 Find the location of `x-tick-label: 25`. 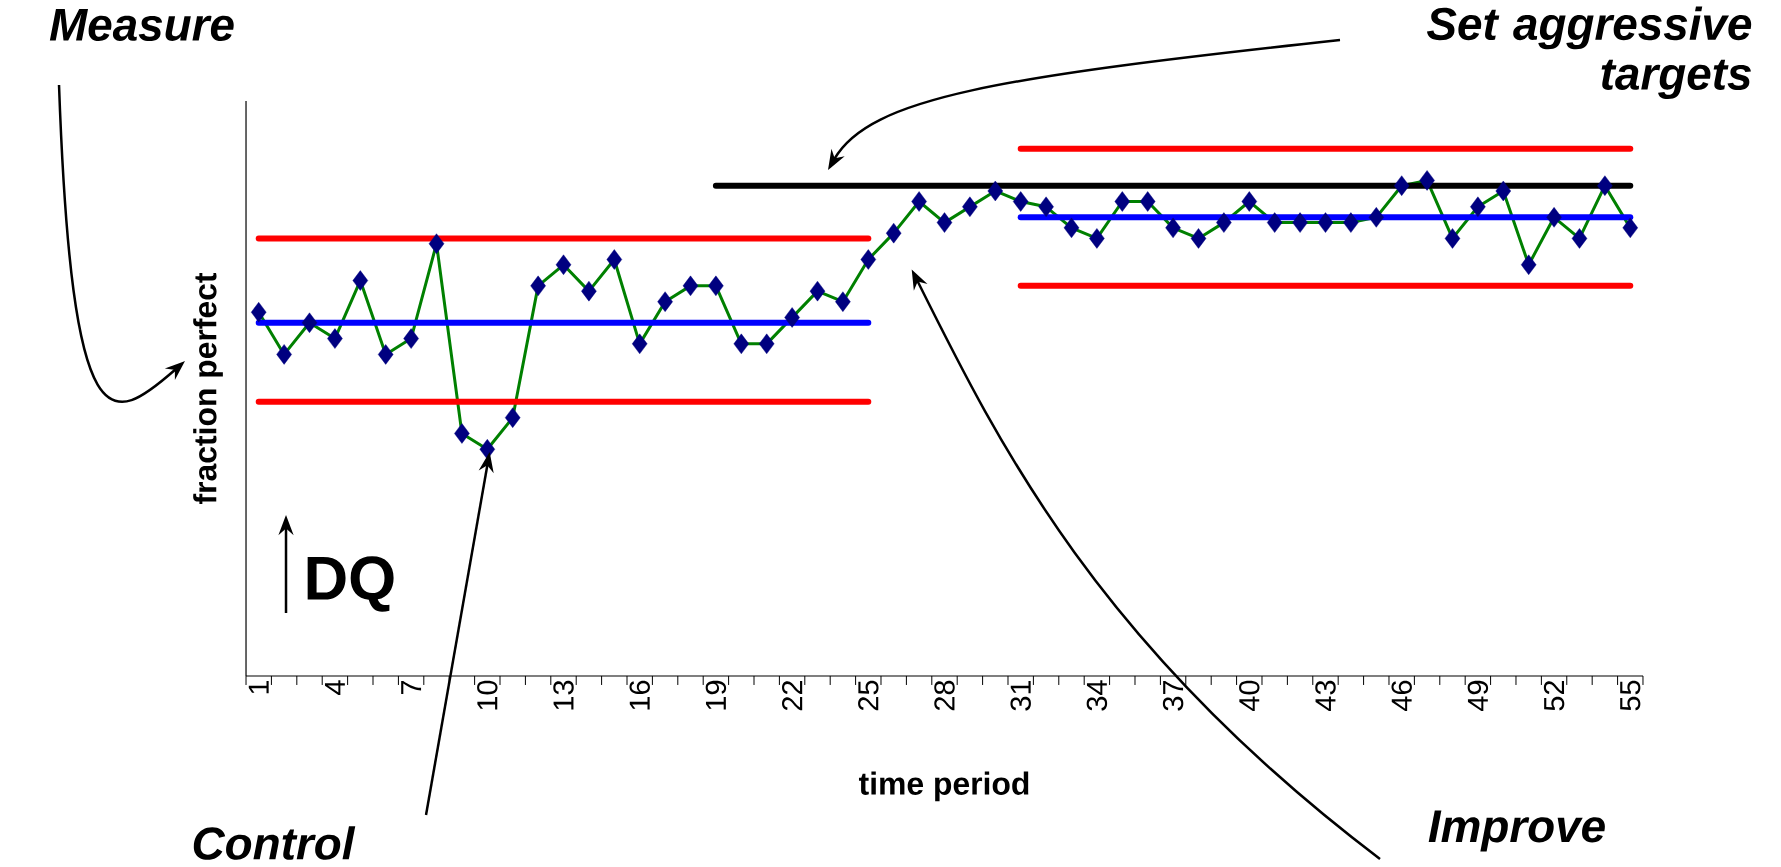

x-tick-label: 25 is located at coordinates (868, 695).